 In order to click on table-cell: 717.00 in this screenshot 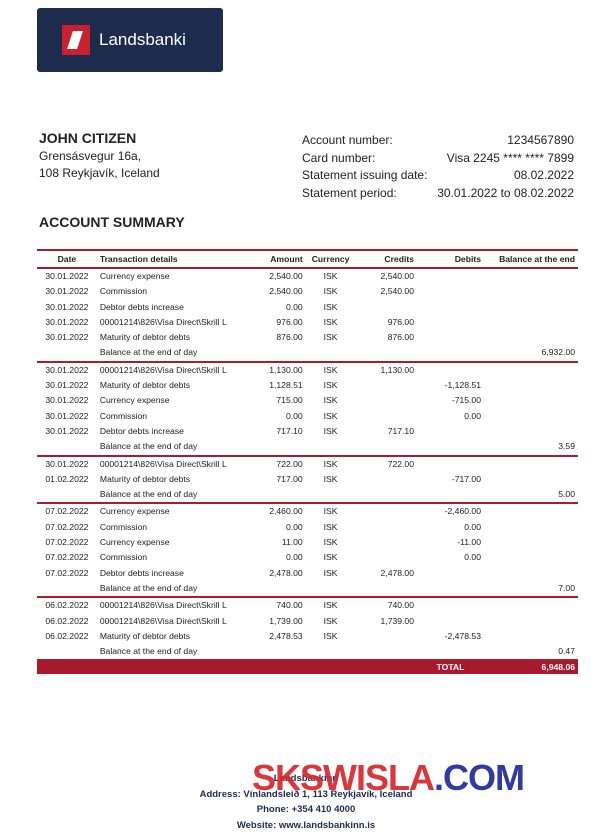, I will do `click(289, 478)`.